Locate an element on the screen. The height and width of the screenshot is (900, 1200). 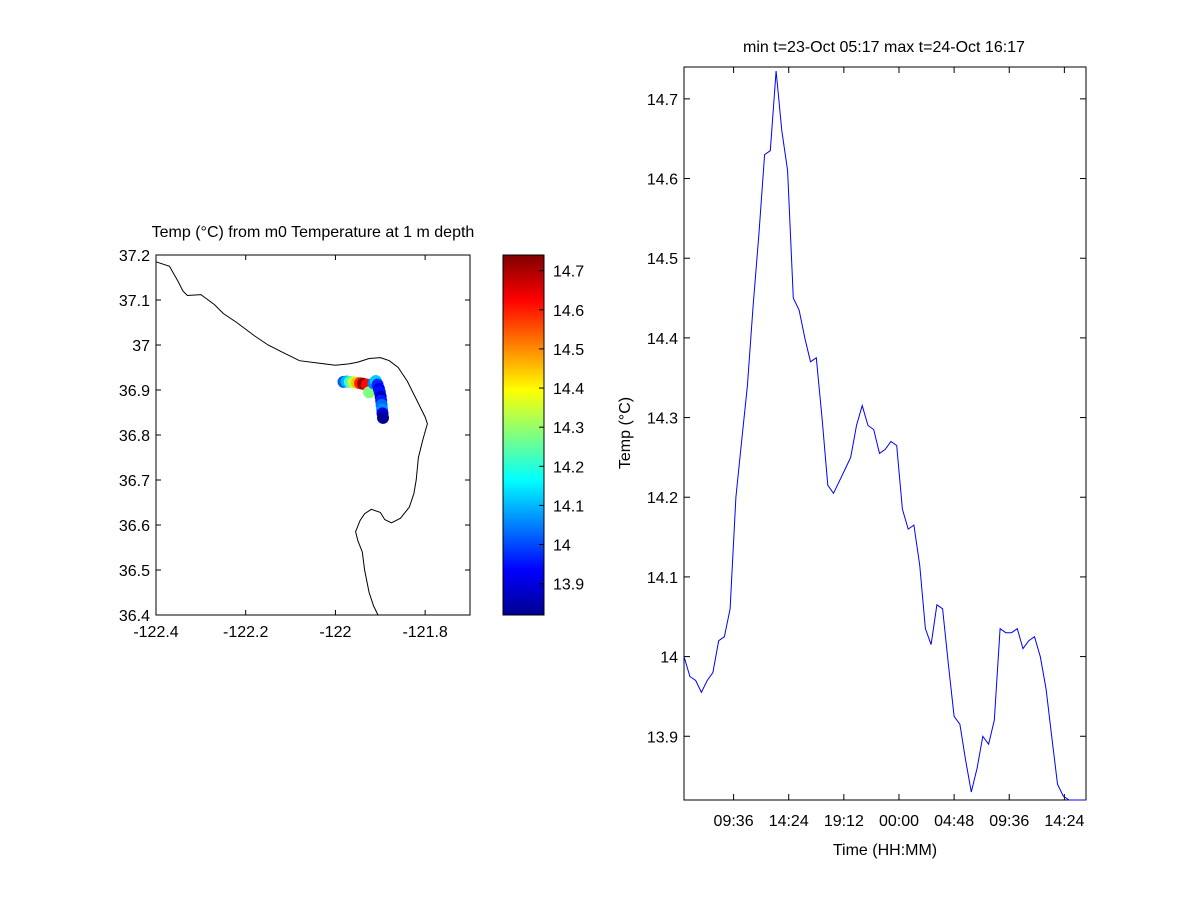
colorbar-tick-label: 14.4 is located at coordinates (568, 389).